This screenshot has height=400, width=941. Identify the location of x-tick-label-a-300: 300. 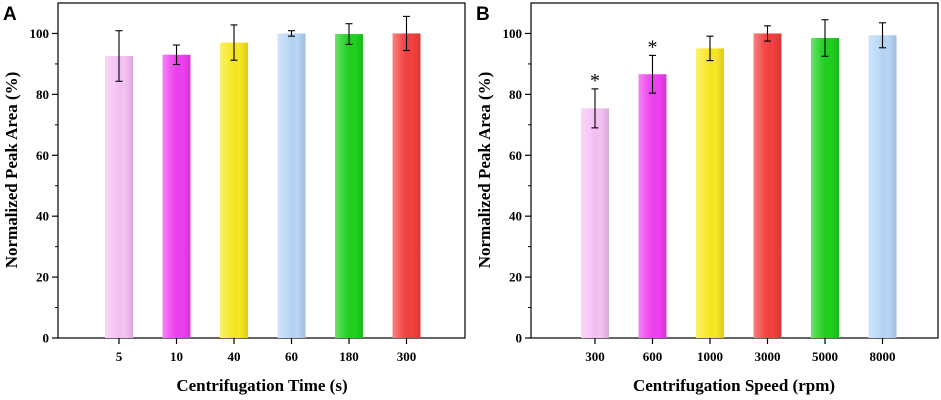
(407, 356).